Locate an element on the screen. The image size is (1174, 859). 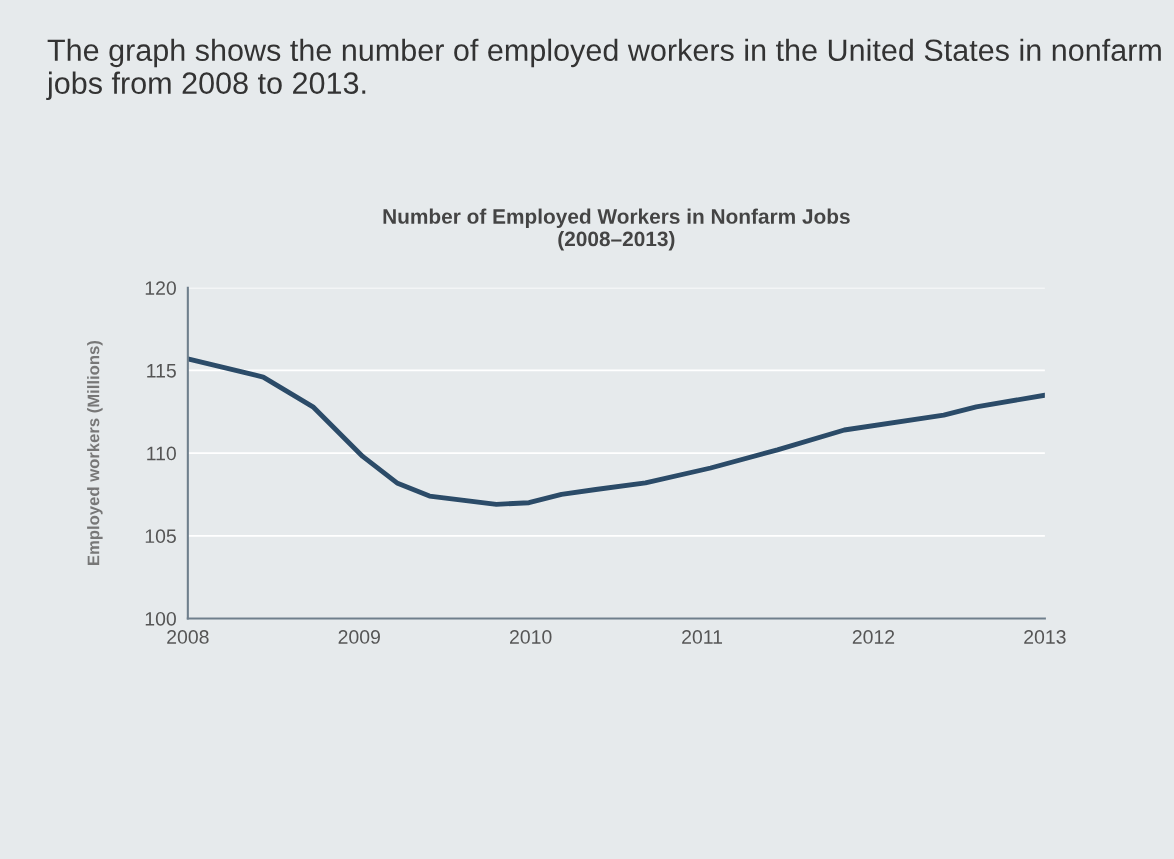
x-tick-label: 2011 is located at coordinates (702, 637).